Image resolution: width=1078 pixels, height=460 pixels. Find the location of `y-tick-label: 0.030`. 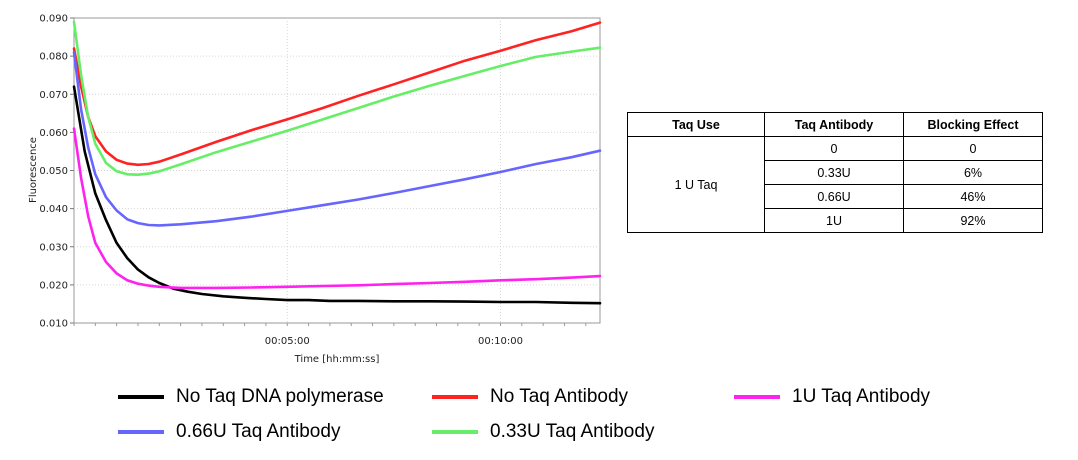

y-tick-label: 0.030 is located at coordinates (53, 247).